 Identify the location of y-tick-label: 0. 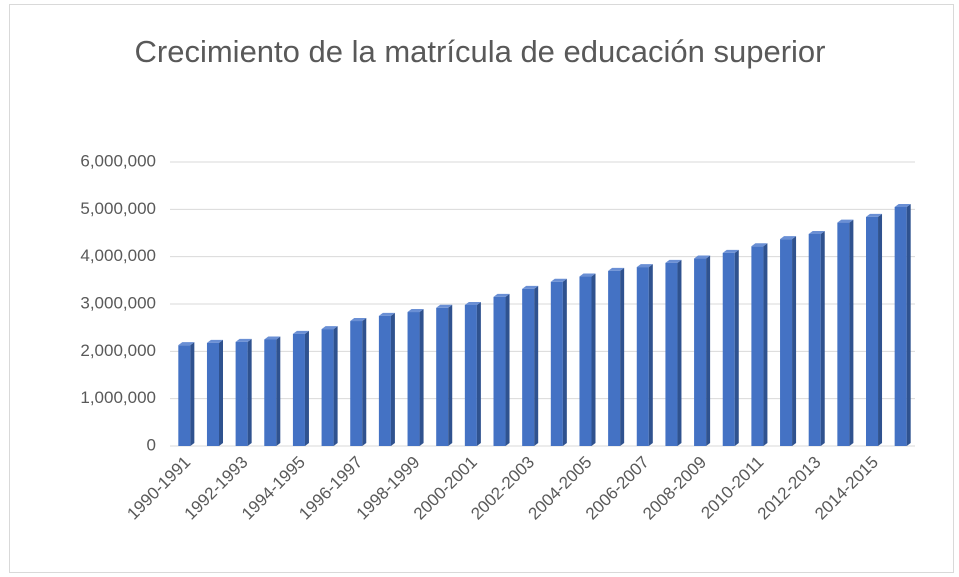
(151, 444).